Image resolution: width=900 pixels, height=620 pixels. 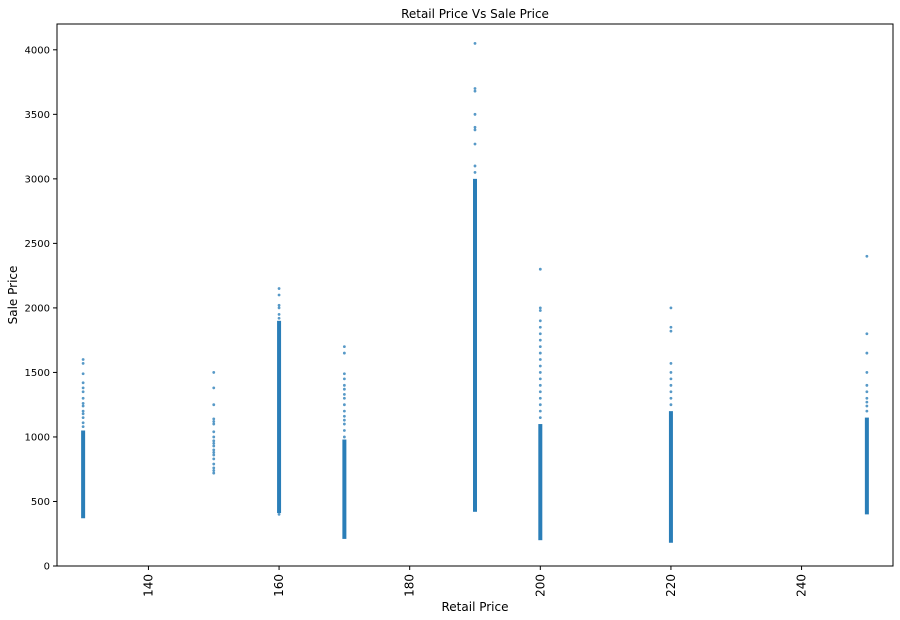 What do you see at coordinates (37, 373) in the screenshot?
I see `y-tick-label: 1500` at bounding box center [37, 373].